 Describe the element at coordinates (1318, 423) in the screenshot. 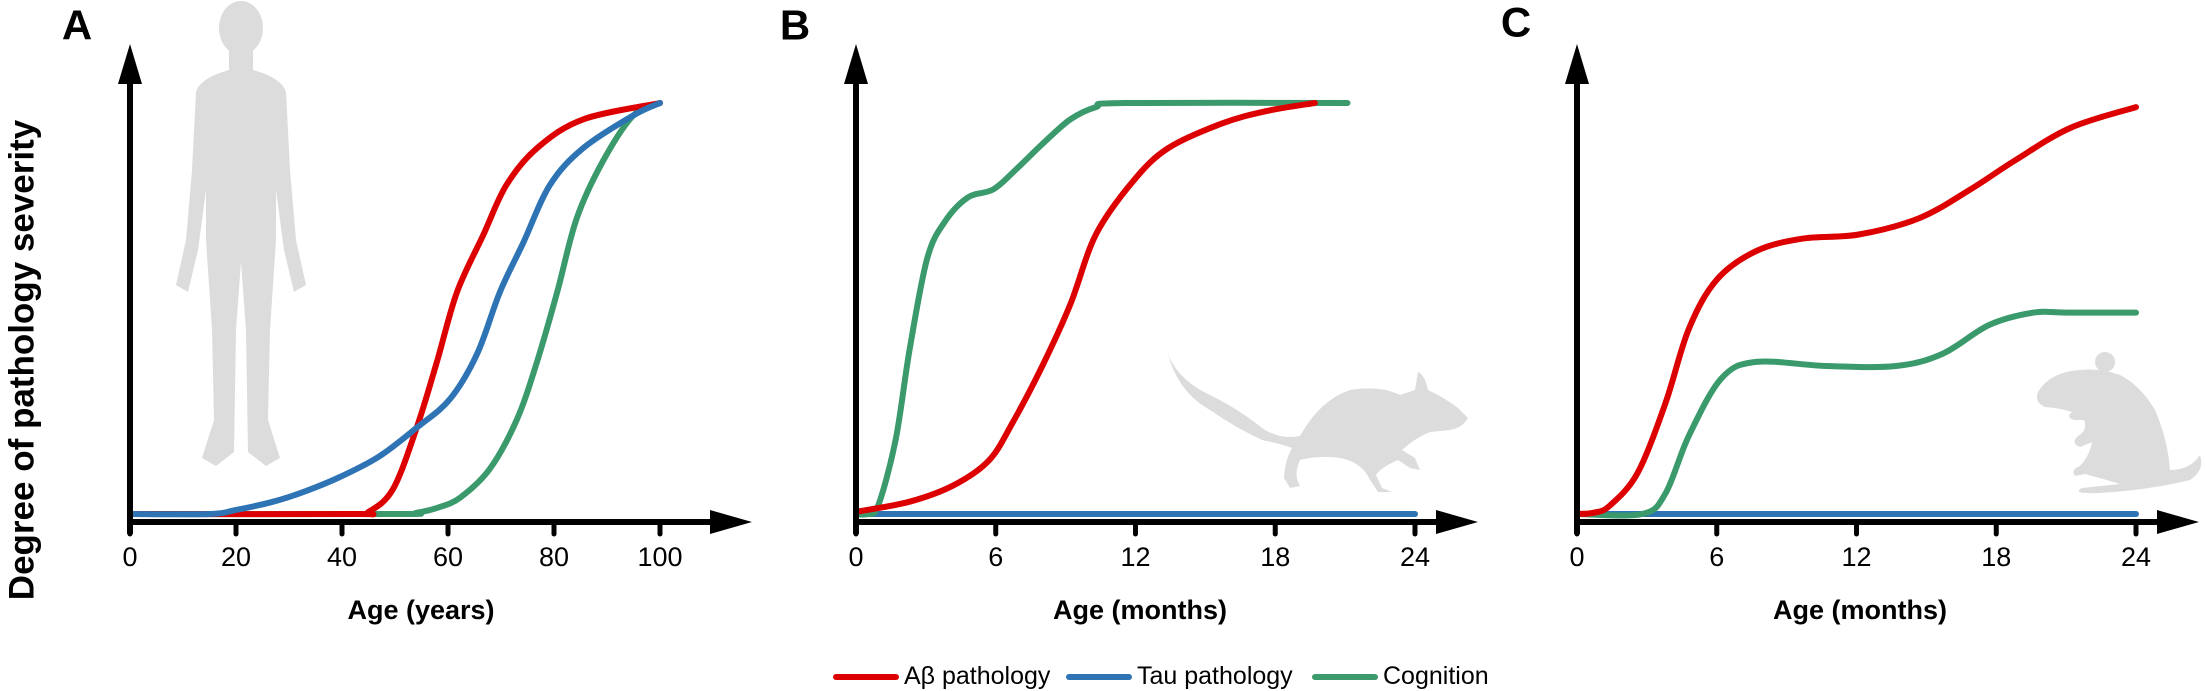

I see `rat-silhouette-icon` at that location.